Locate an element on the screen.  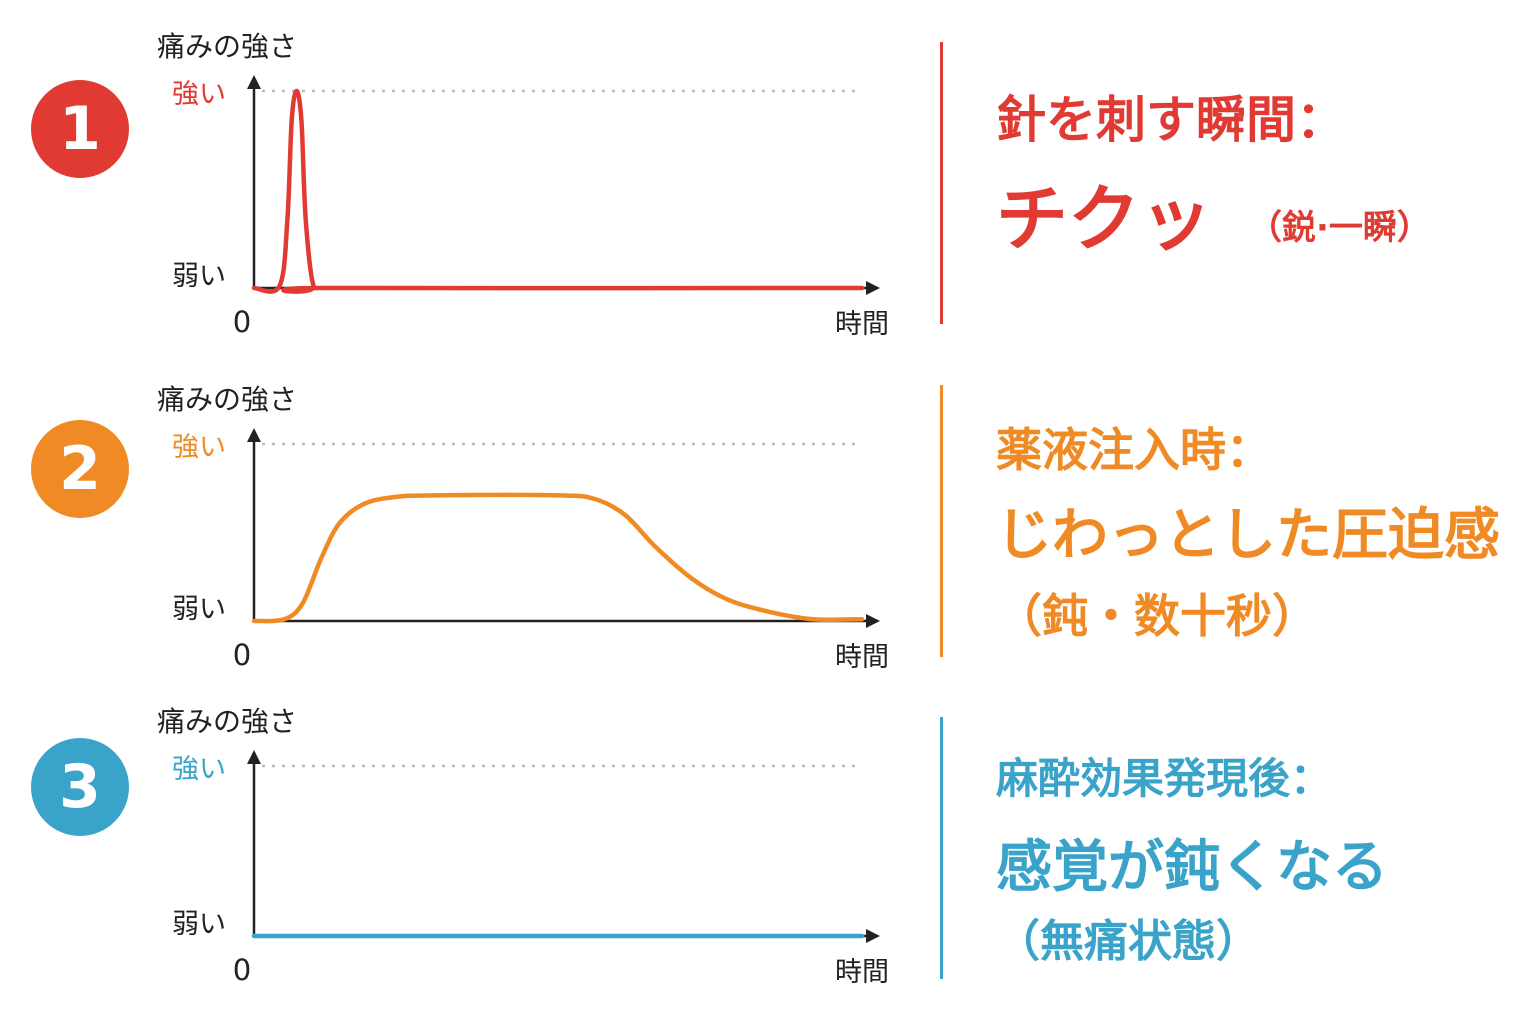
description-main: 感覚が鈍くなる is located at coordinates (1192, 867).